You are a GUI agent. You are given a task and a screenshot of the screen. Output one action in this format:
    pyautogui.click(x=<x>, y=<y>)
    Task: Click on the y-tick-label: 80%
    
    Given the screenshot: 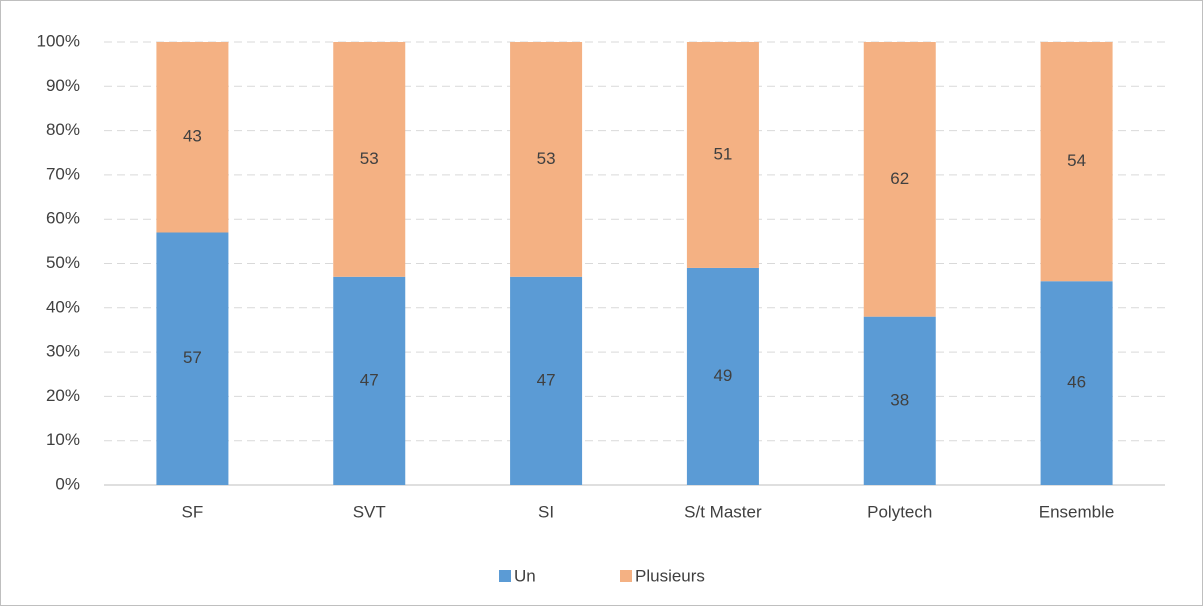 What is the action you would take?
    pyautogui.click(x=63, y=129)
    